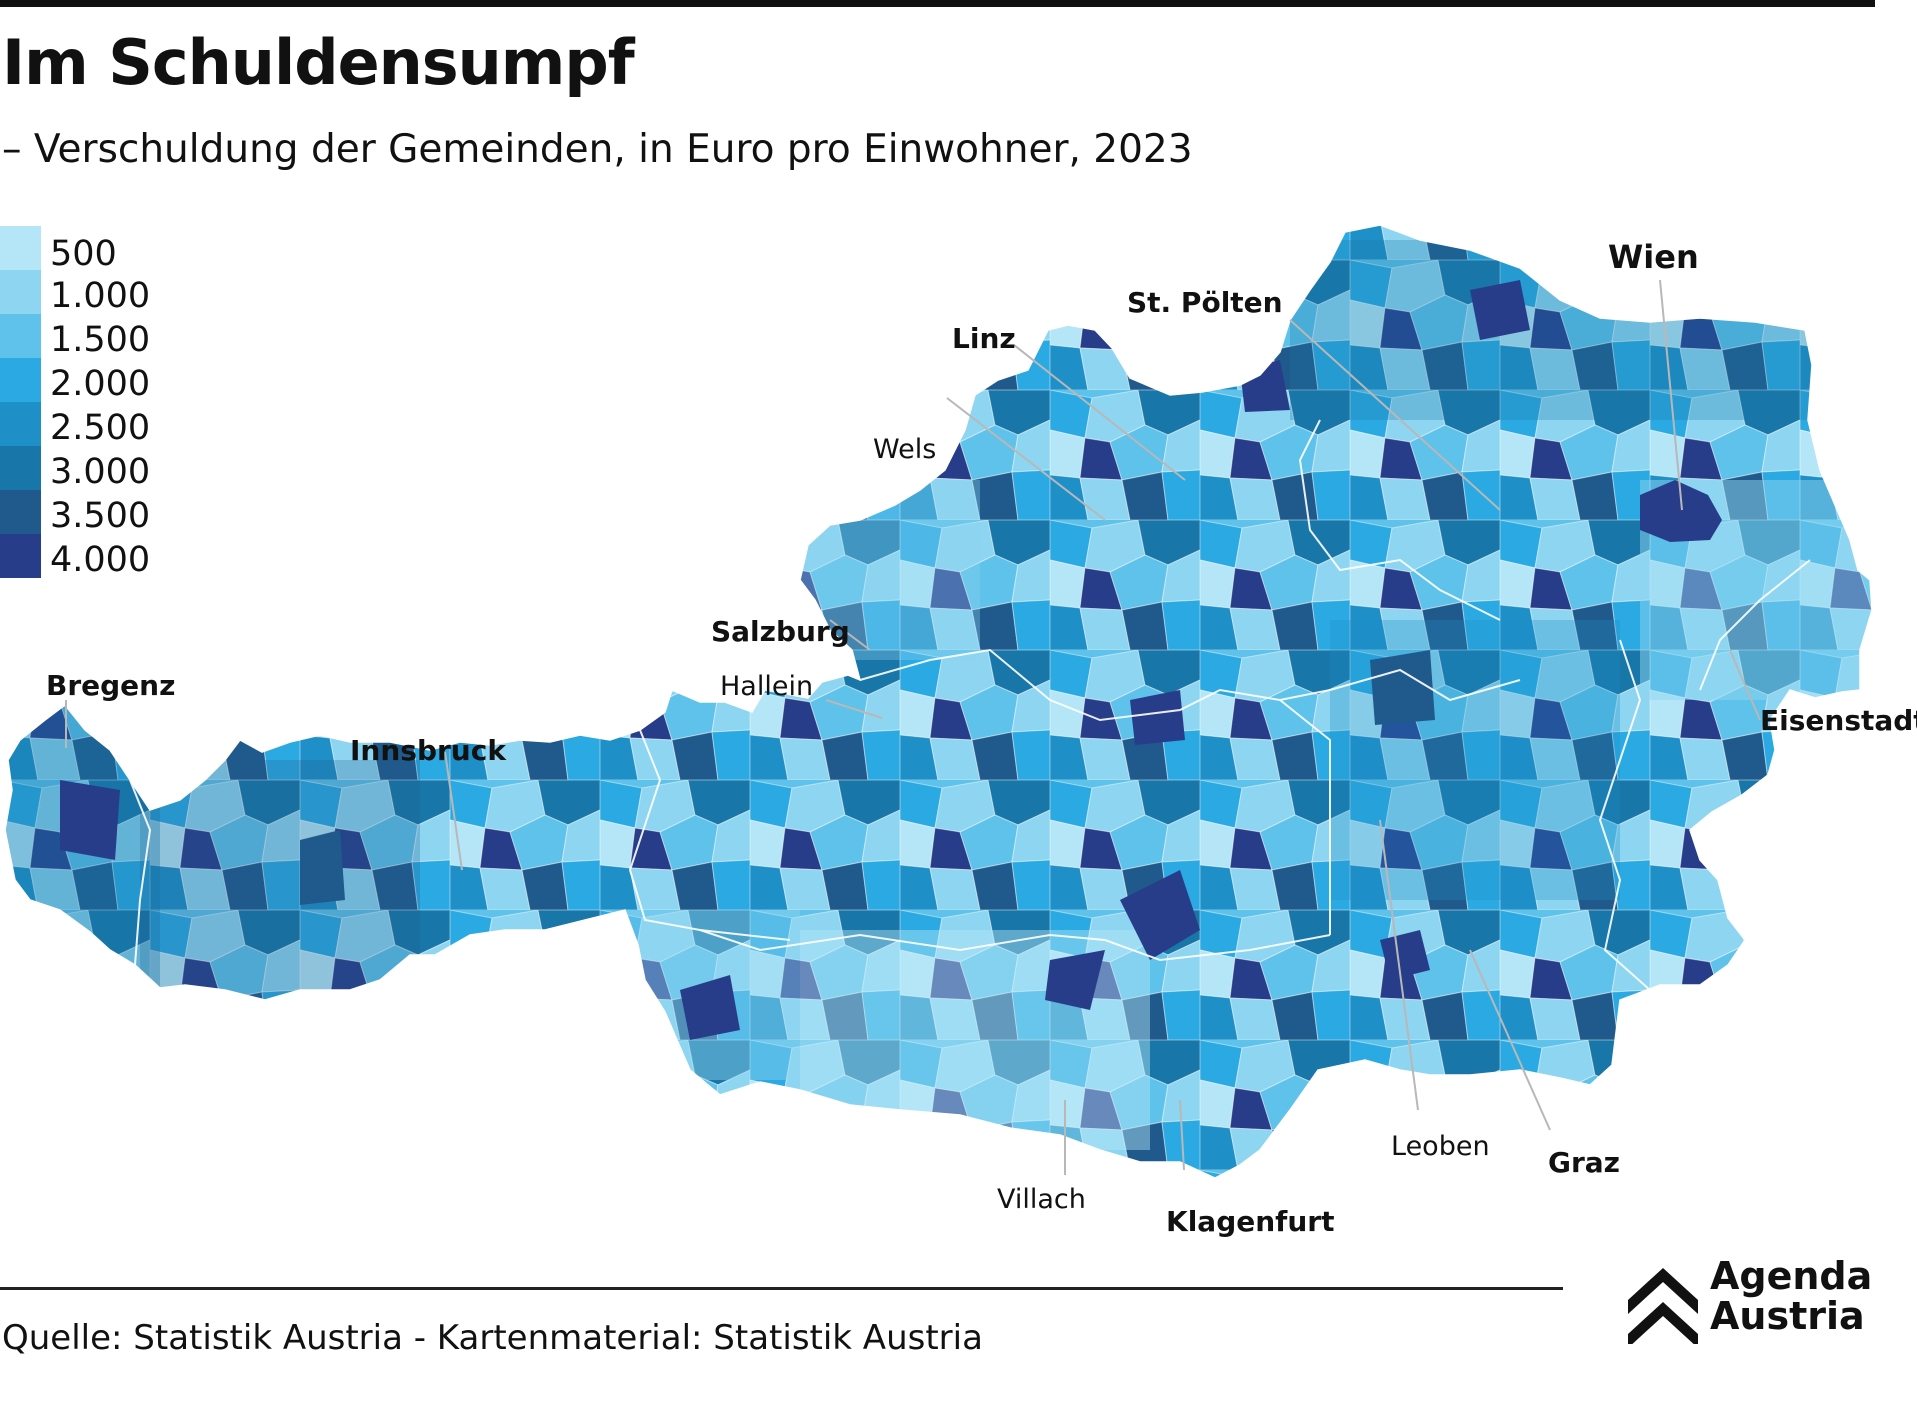  What do you see at coordinates (1787, 1316) in the screenshot?
I see `logo-line-2: Austria` at bounding box center [1787, 1316].